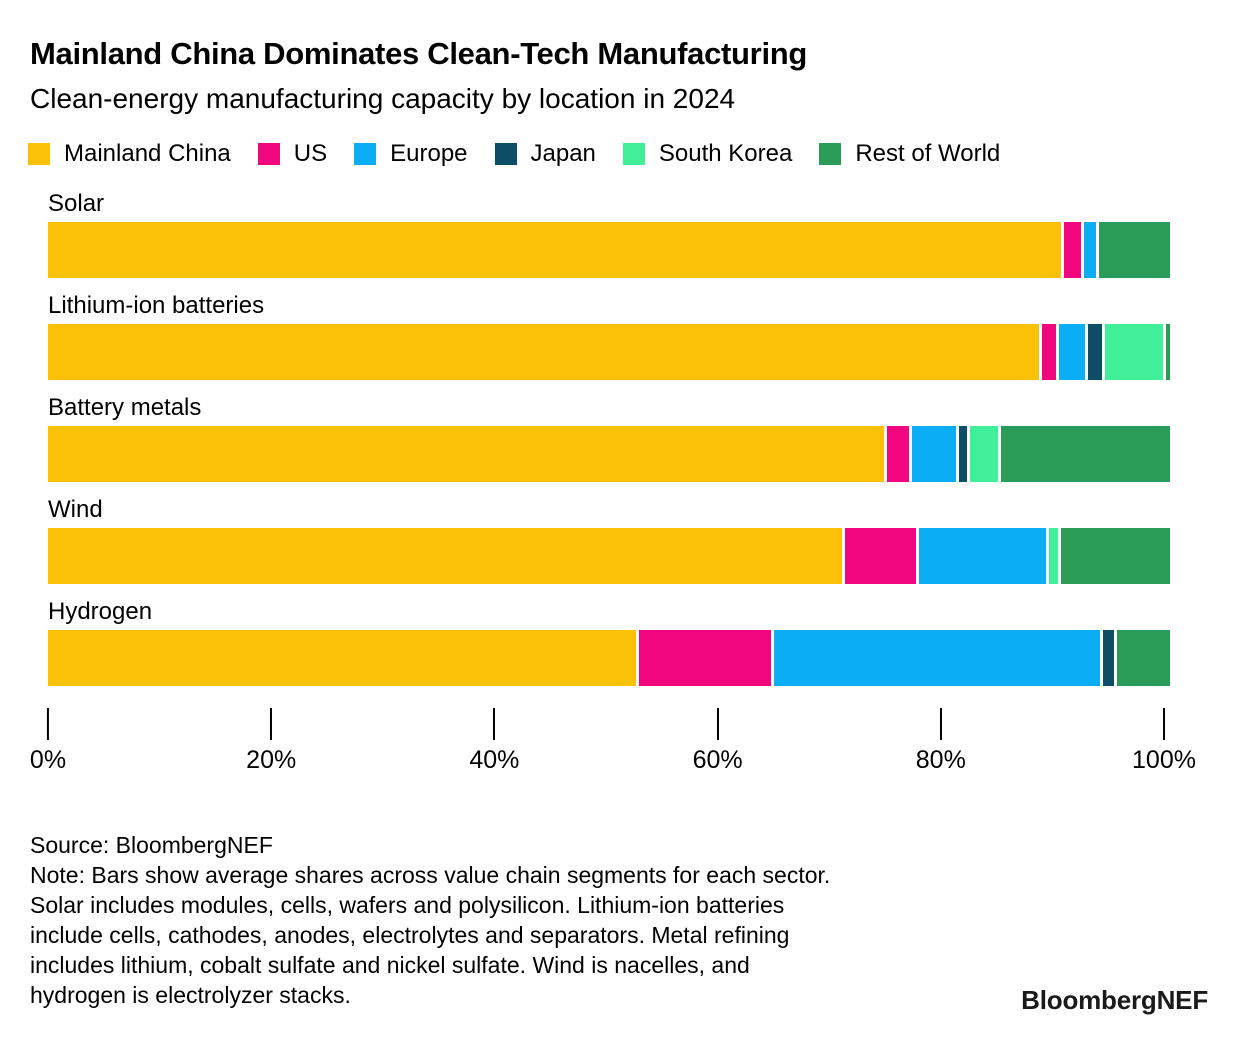 This screenshot has height=1042, width=1240. Describe the element at coordinates (429, 154) in the screenshot. I see `legend-label: Europe` at that location.